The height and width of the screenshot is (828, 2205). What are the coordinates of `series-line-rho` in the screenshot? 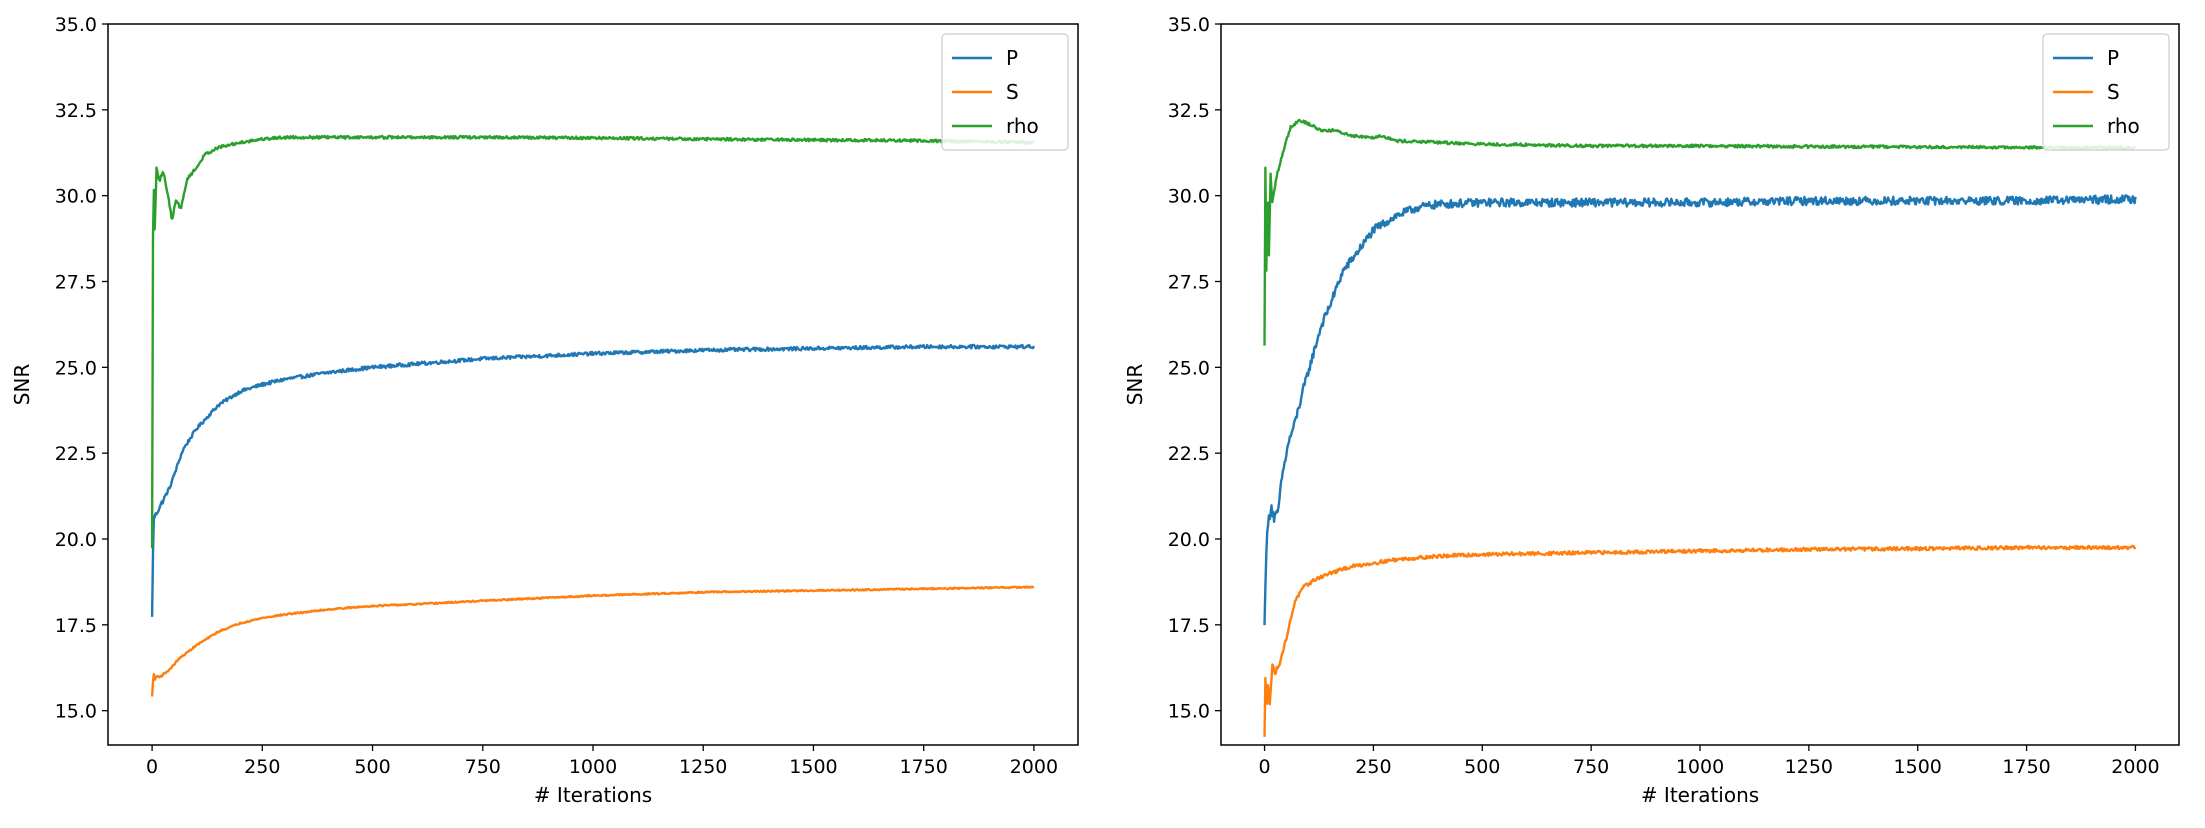 It's located at (1699, 232).